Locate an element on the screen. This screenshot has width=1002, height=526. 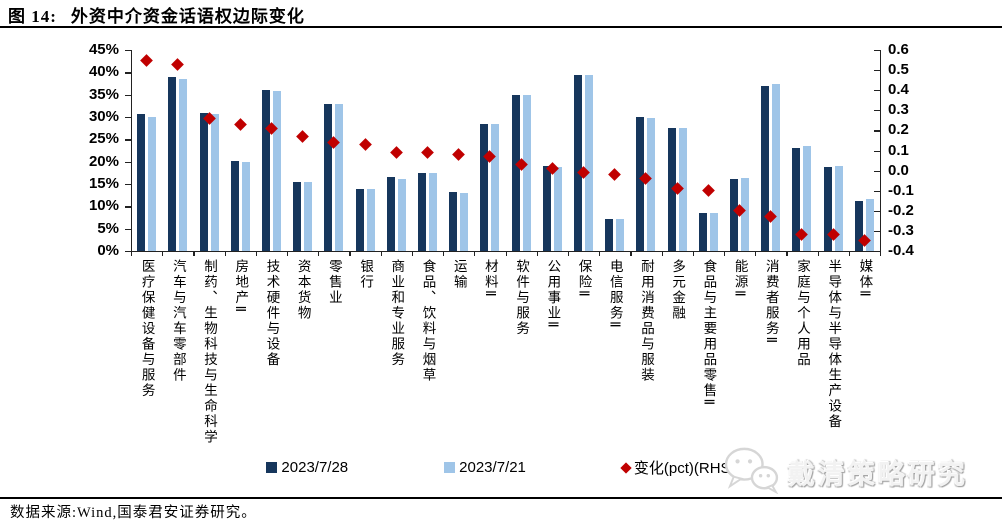
right-axis-tick-label: 0.1 is located at coordinates (898, 150).